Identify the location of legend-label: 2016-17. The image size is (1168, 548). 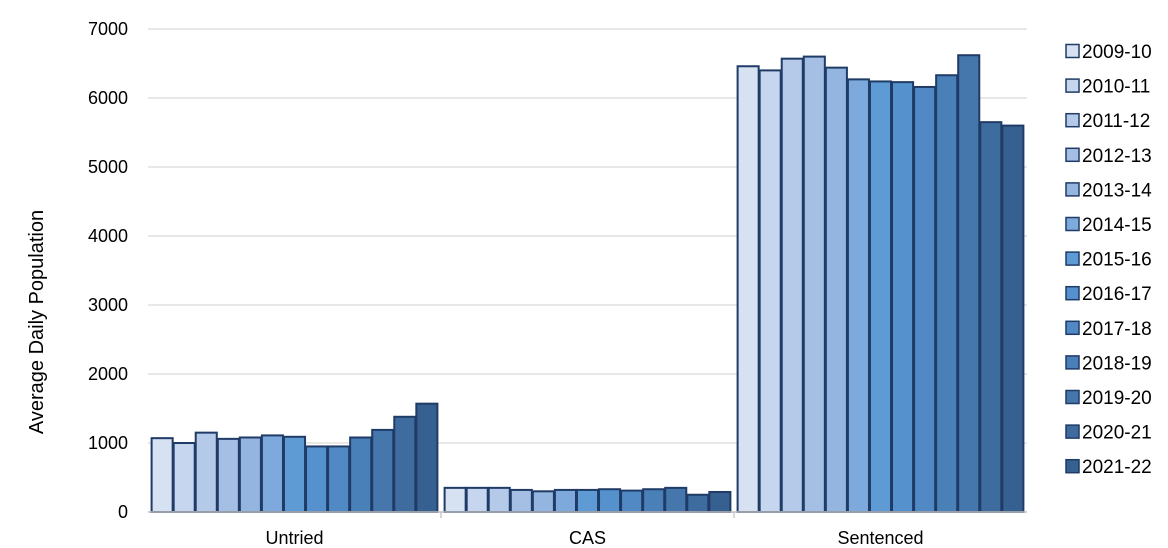
(1117, 294).